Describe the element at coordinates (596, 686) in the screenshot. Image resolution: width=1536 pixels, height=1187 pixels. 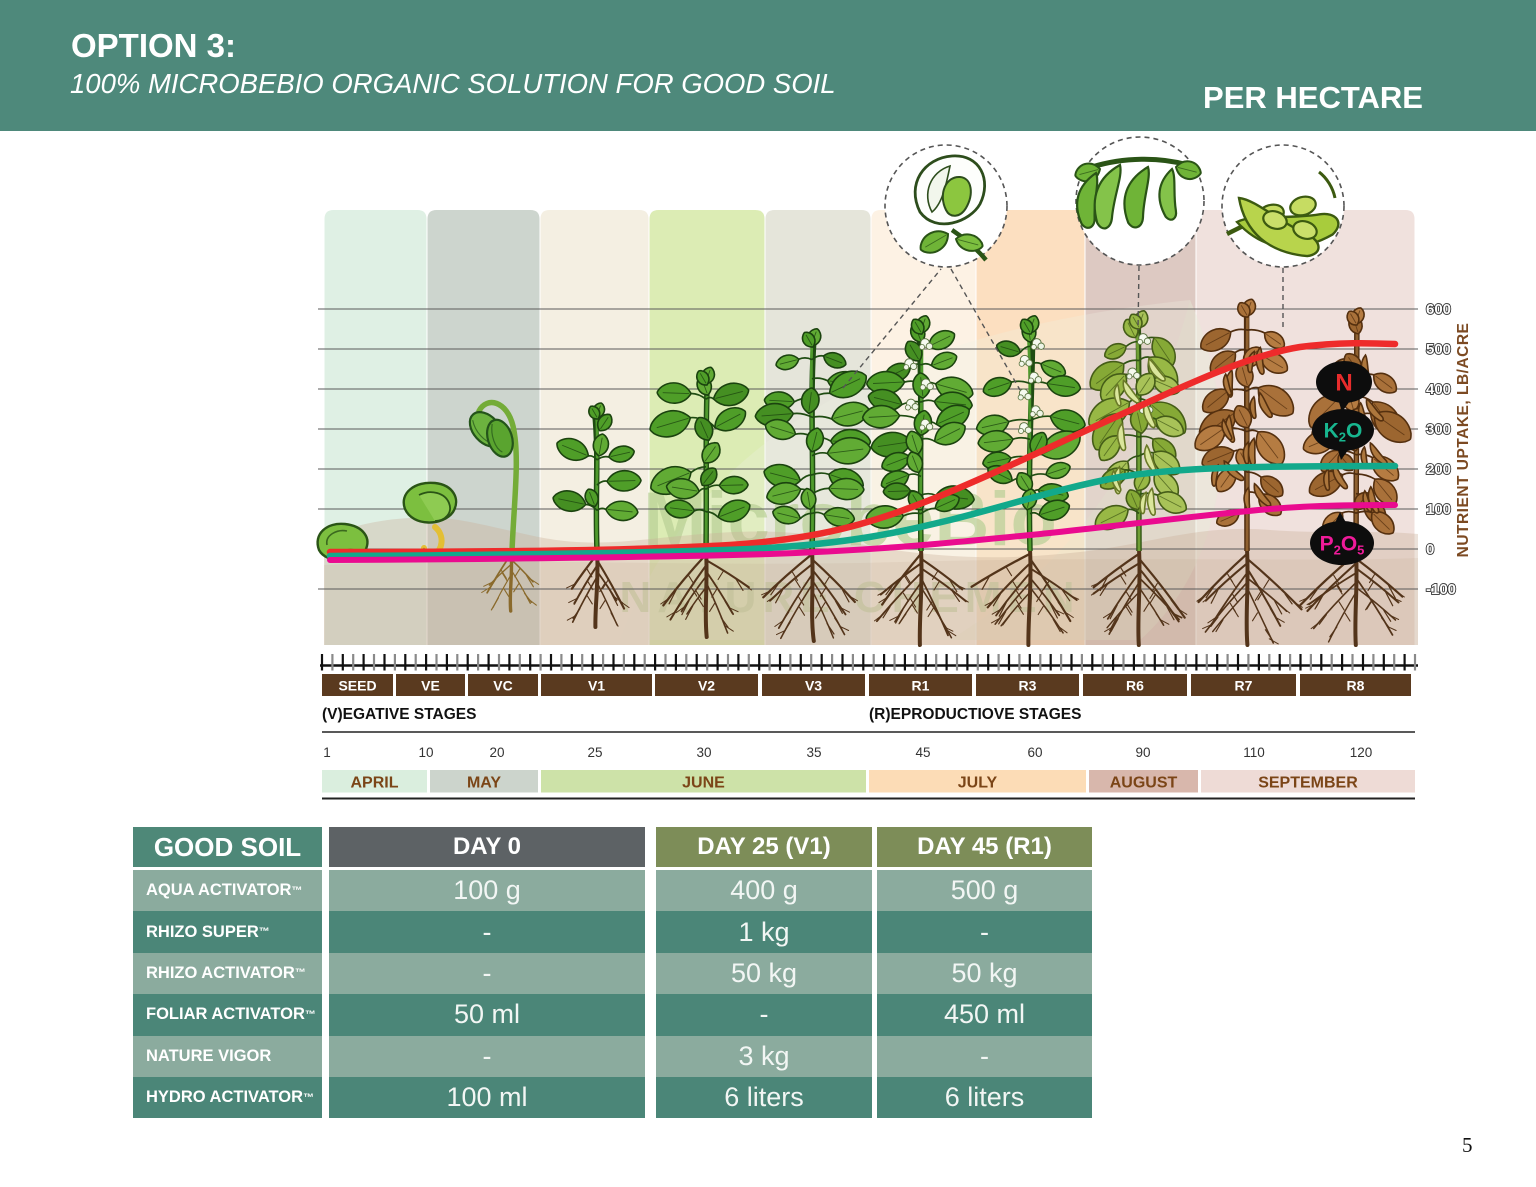
I see `svg-text: V1` at that location.